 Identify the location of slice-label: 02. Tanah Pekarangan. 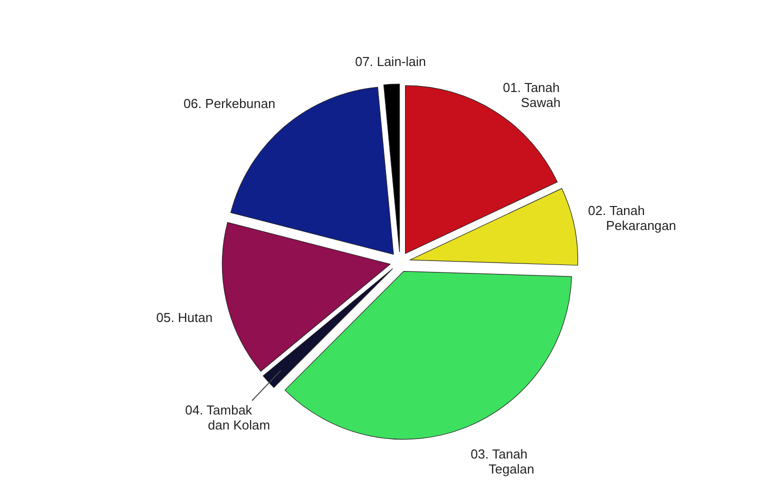
(632, 218).